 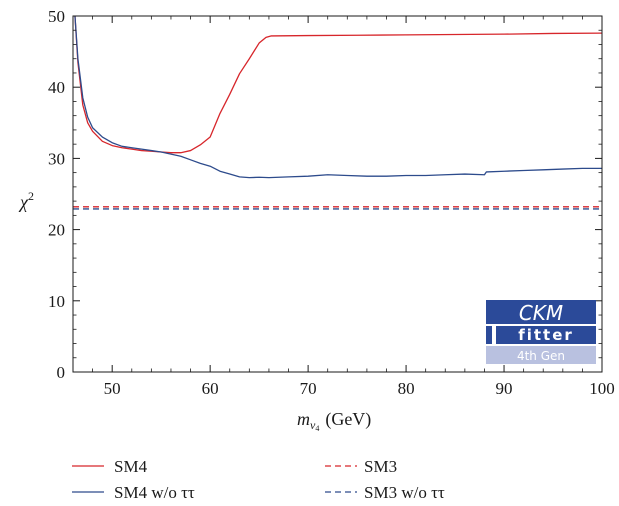 I want to click on y-axis-title-sup: 2, so click(x=31, y=196).